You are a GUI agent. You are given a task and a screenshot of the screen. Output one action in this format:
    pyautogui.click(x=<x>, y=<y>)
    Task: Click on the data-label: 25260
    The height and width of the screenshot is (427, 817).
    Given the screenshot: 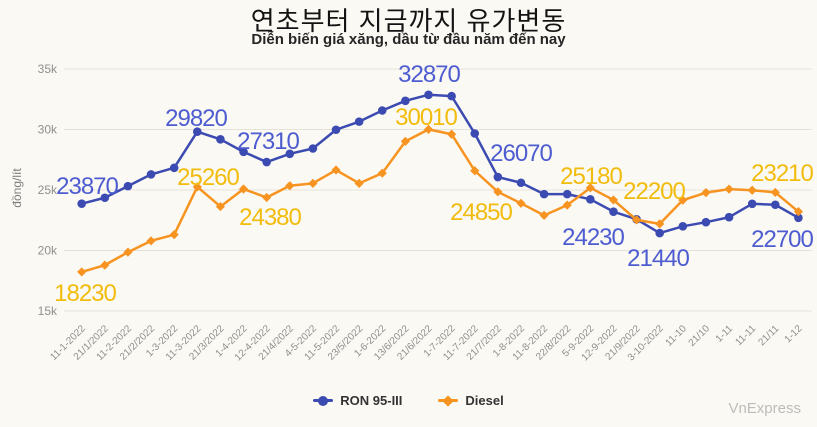 What is the action you would take?
    pyautogui.click(x=208, y=177)
    